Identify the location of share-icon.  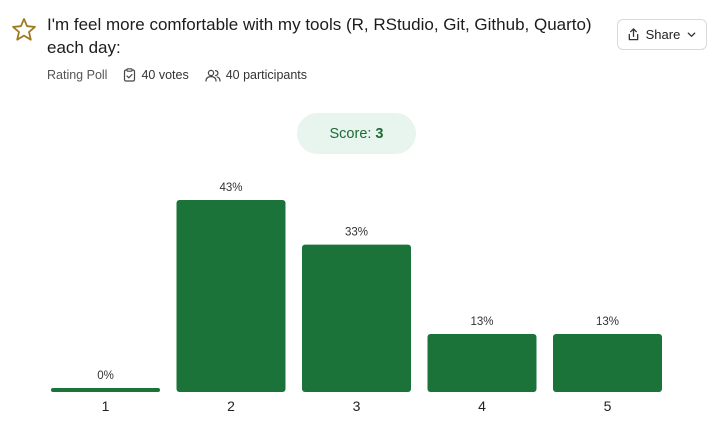
(633, 34).